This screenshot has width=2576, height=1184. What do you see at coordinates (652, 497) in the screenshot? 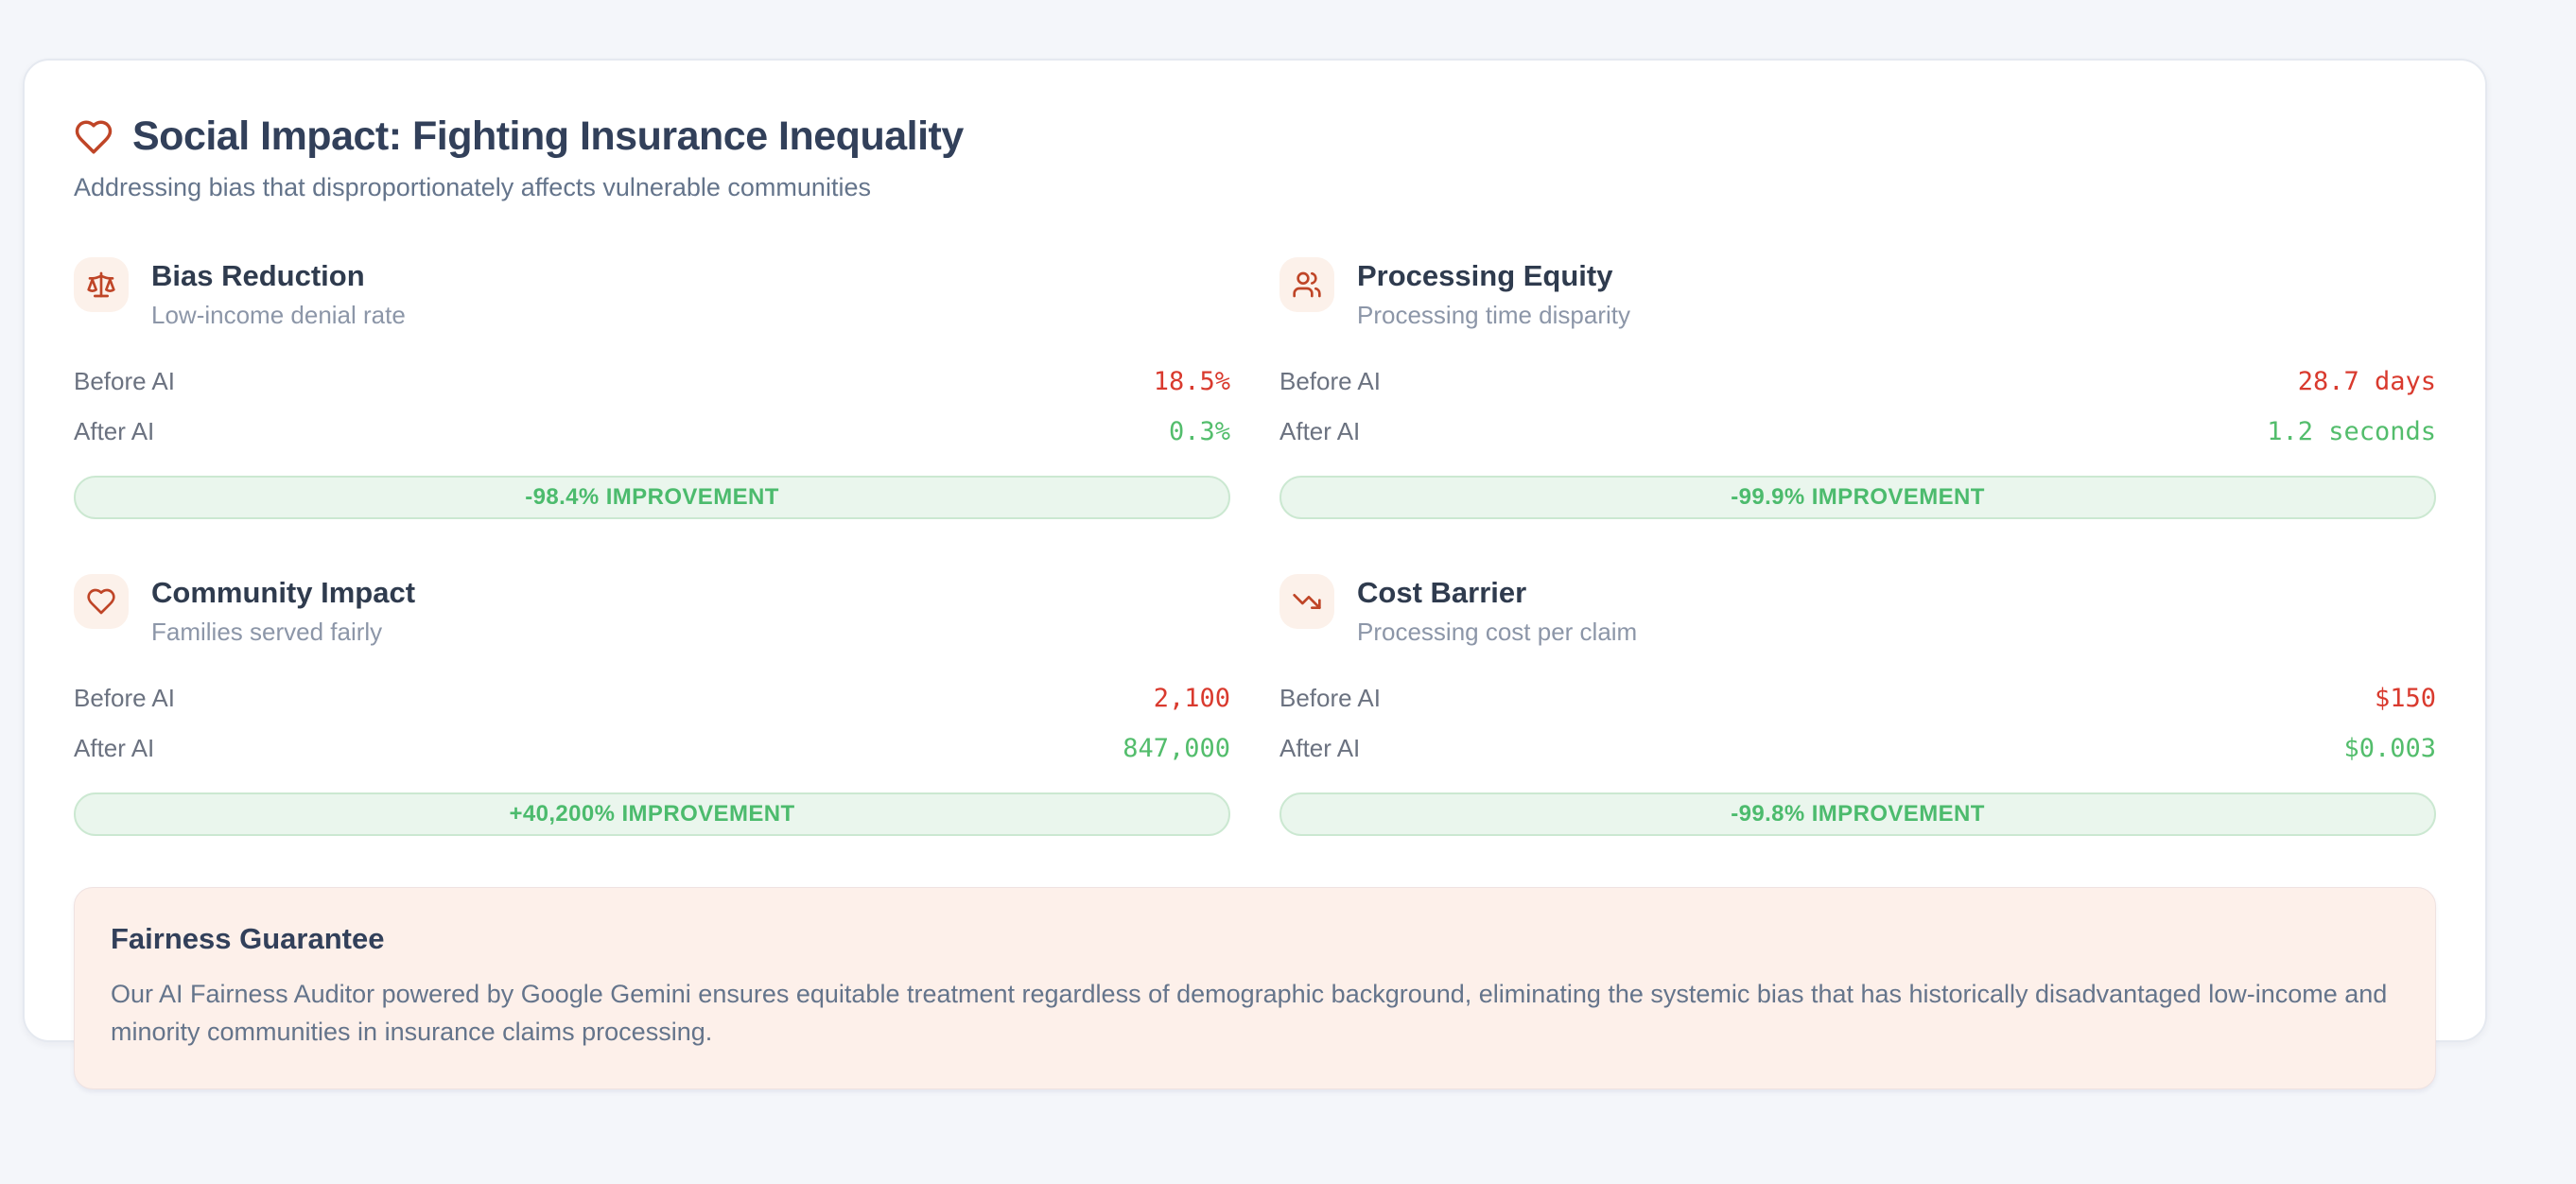
I see `improvement-badge: -98.4% IMPROVEMENT` at bounding box center [652, 497].